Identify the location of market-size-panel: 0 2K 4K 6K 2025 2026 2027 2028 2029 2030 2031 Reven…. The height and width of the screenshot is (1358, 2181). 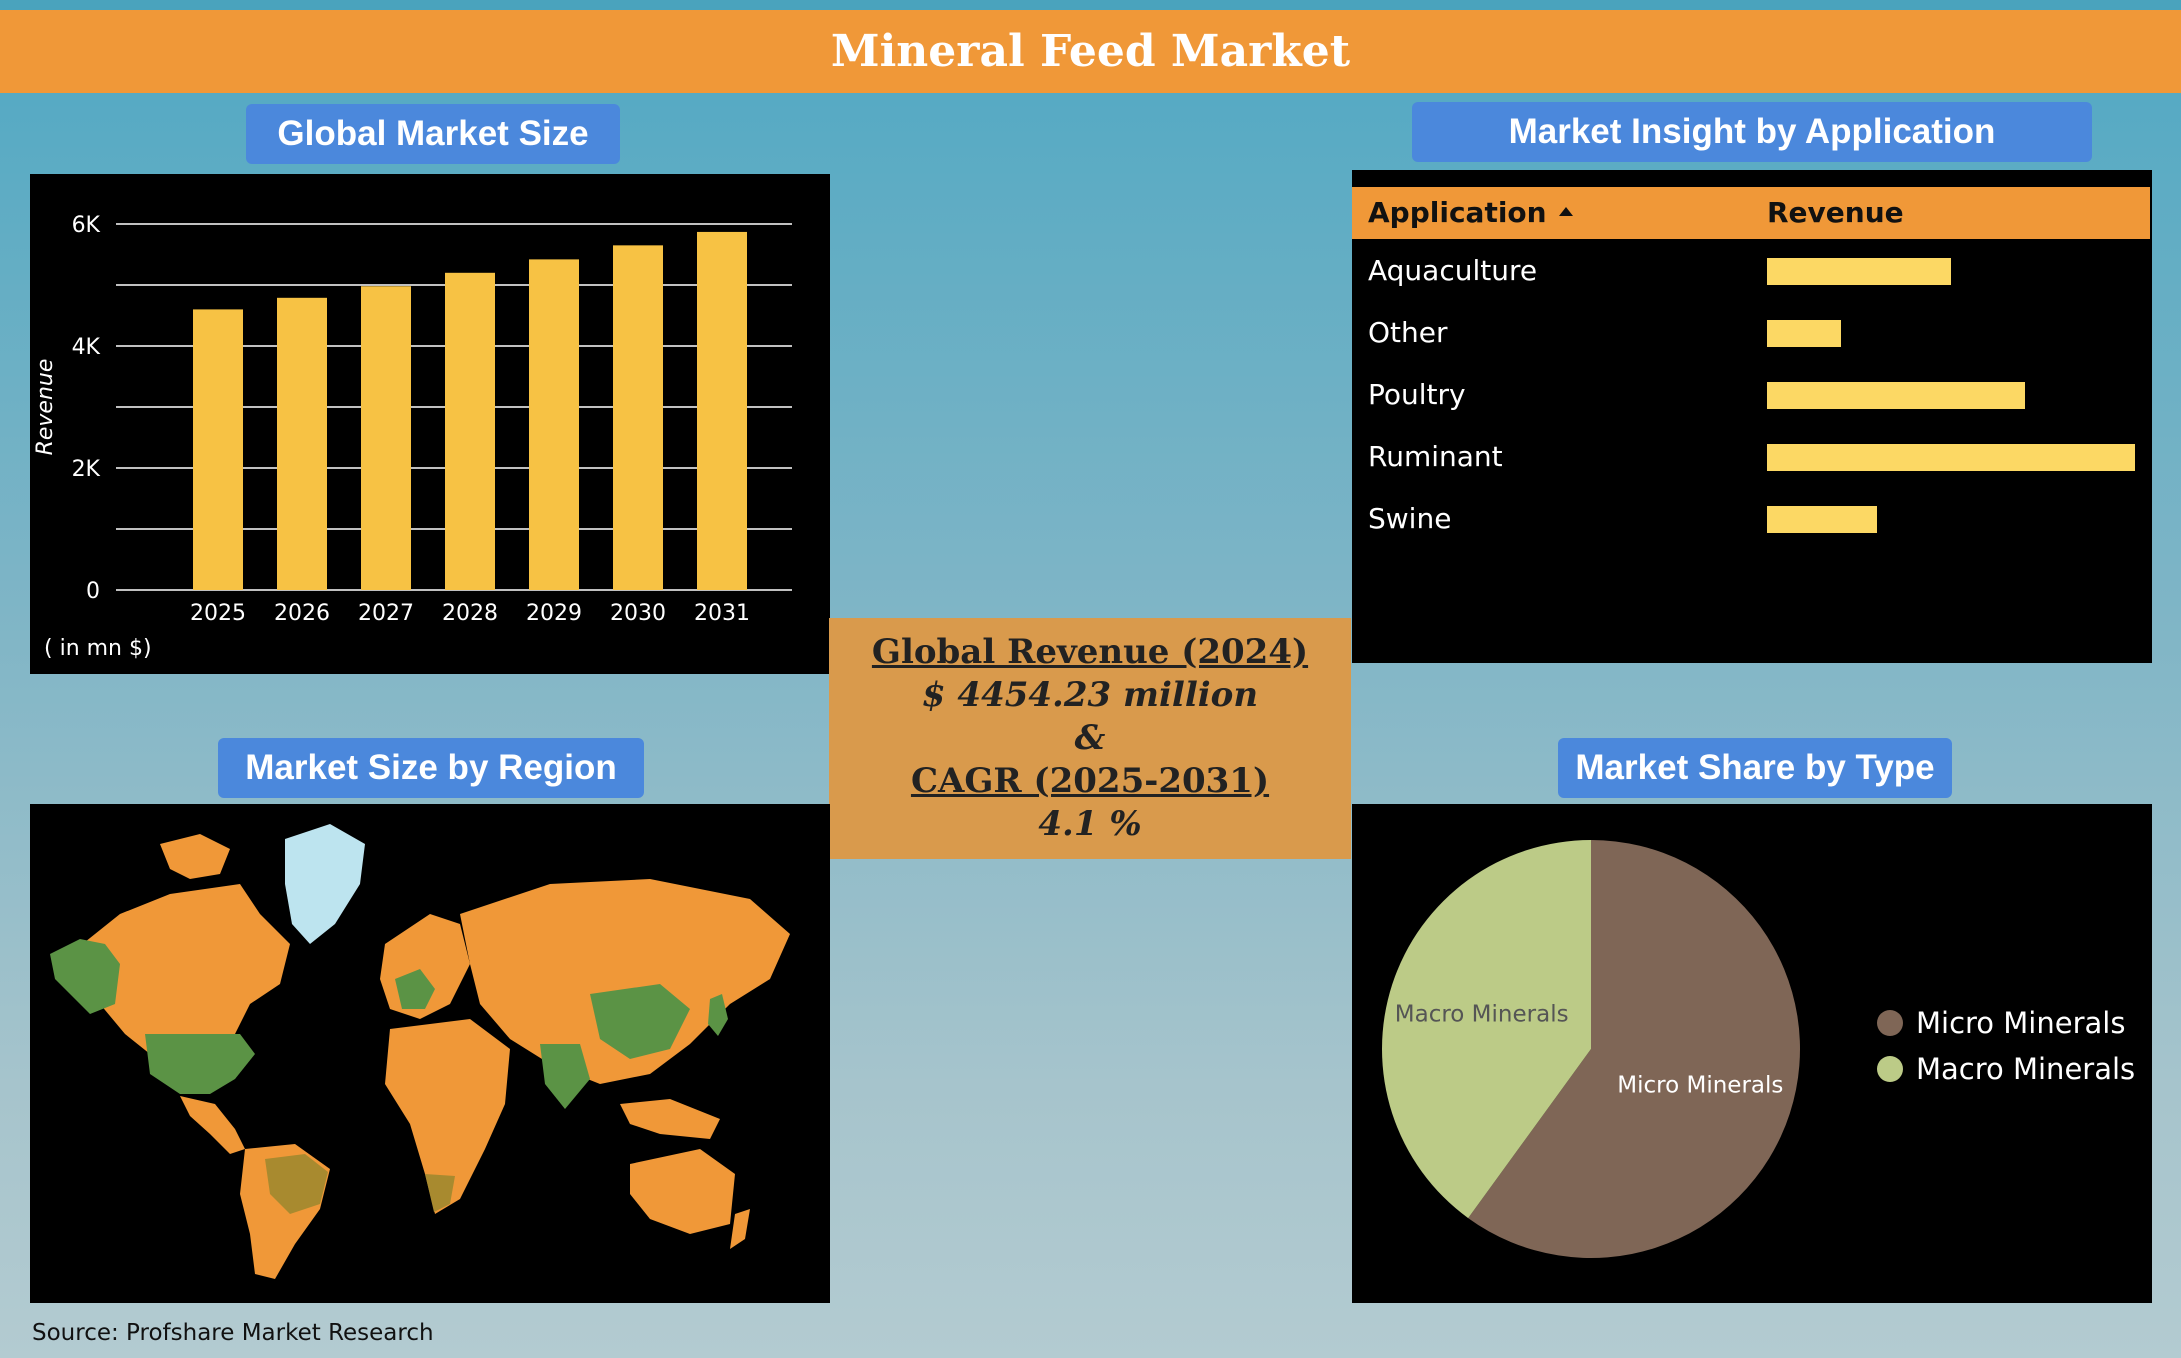
(430, 424).